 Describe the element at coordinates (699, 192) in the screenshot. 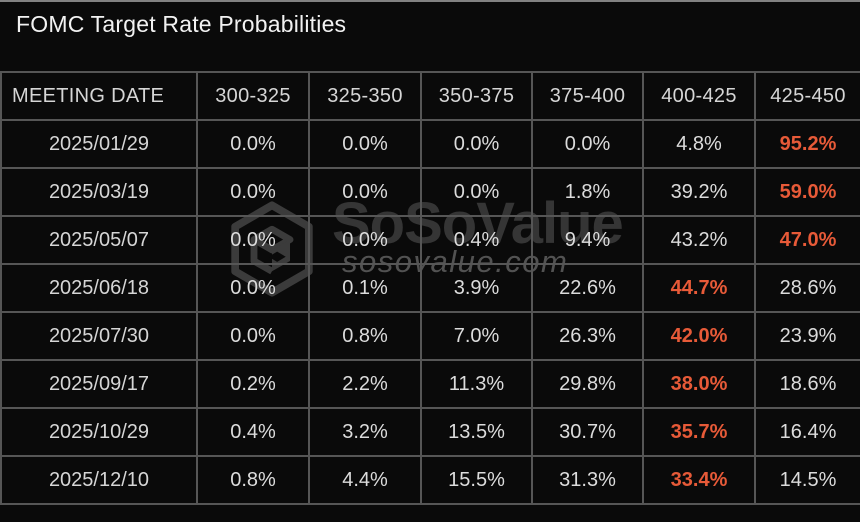

I see `probability-cell: 39.2%` at that location.